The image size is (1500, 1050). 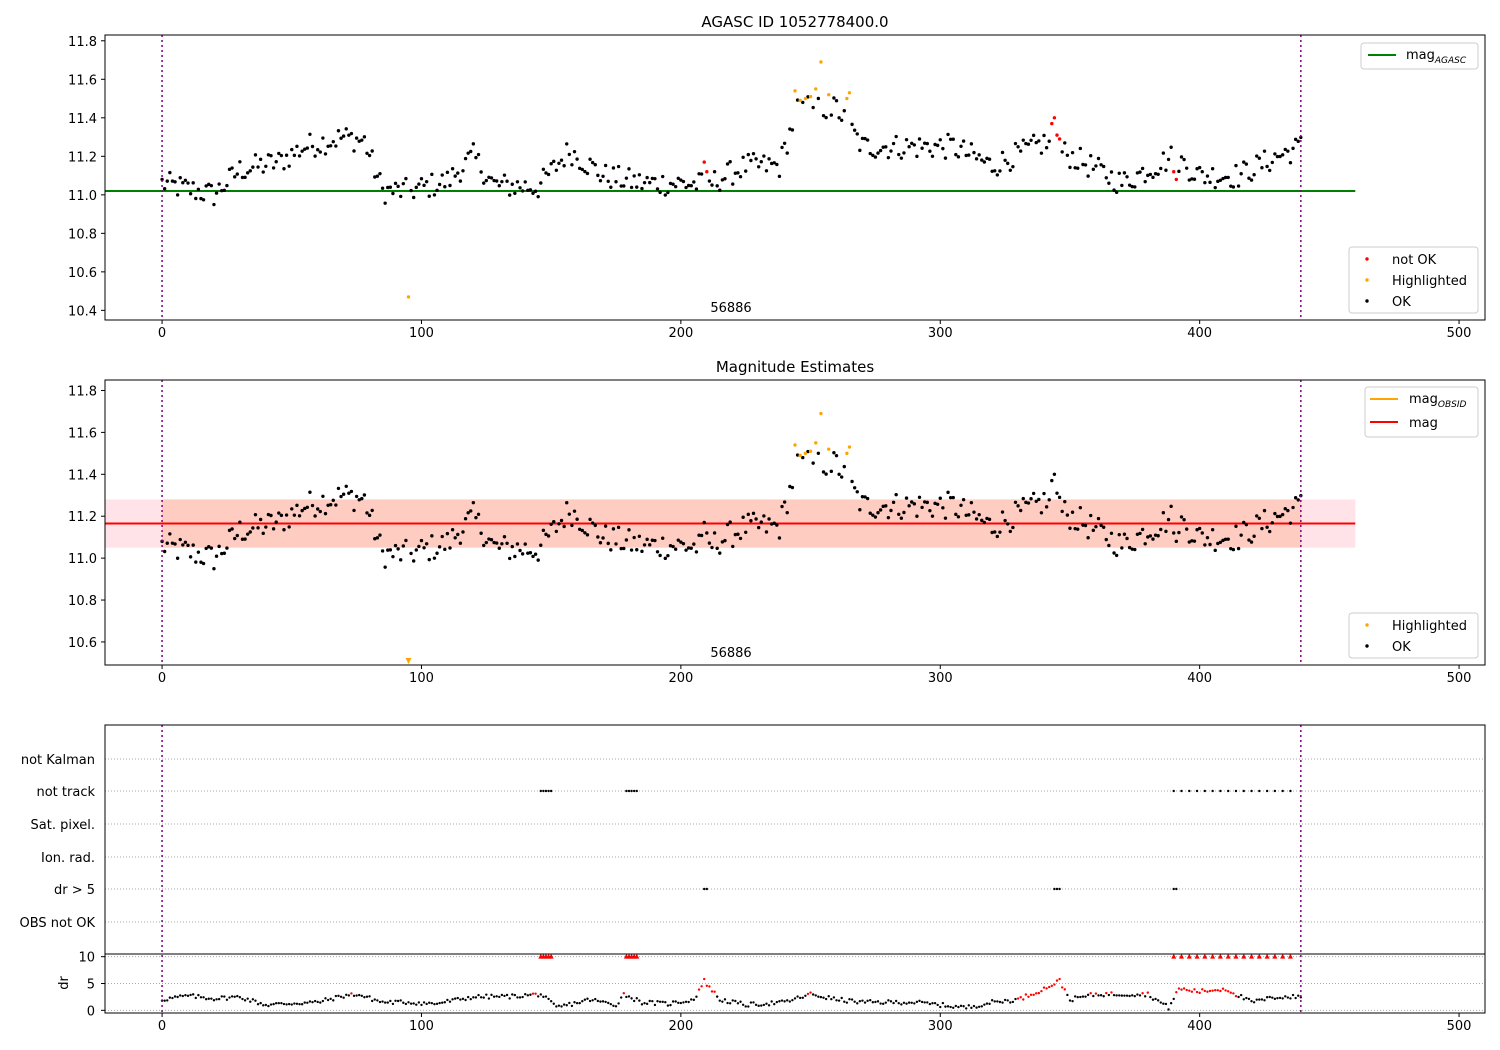 I want to click on highlighted-point, so click(x=408, y=297).